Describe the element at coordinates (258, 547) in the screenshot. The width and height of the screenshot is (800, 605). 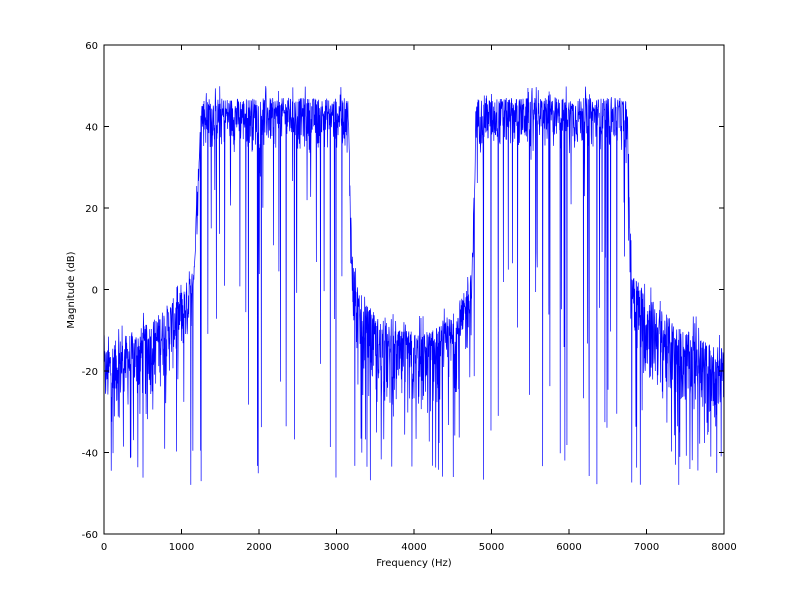
I see `x-tick-label: 2000` at that location.